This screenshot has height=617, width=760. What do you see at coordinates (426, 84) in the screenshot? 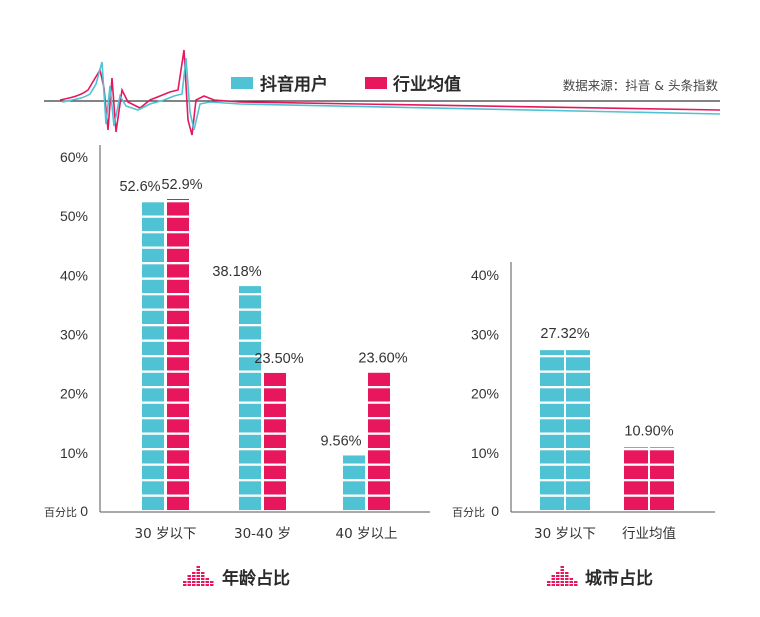
I see `legend-label-industry: 行业均值` at bounding box center [426, 84].